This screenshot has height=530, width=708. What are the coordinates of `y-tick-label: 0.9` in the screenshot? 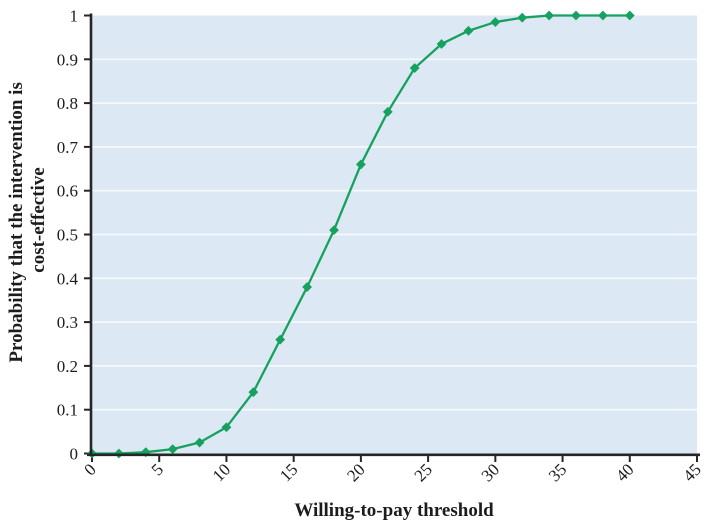 It's located at (67, 59).